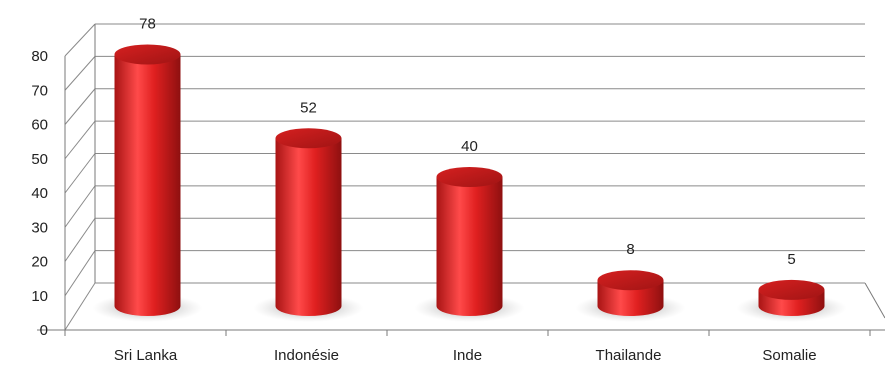 The image size is (885, 370). I want to click on data-label: 40, so click(469, 146).